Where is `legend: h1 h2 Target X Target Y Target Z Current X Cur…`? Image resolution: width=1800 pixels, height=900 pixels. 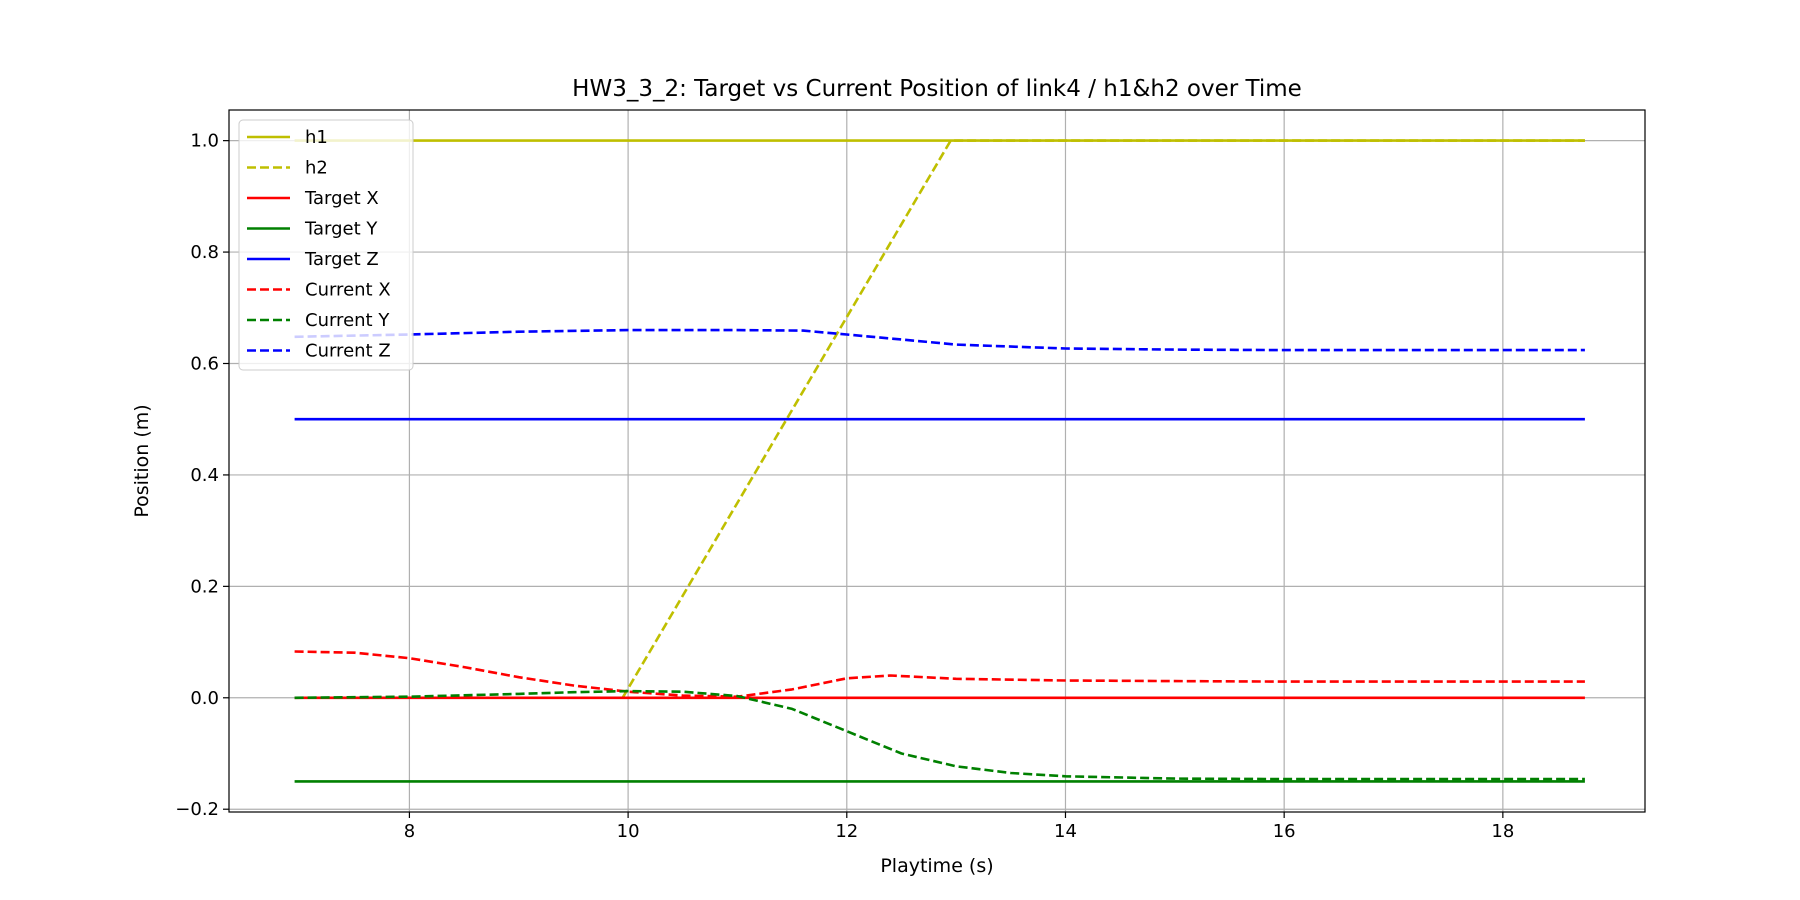
legend: h1 h2 Target X Target Y Target Z Current X Cur… is located at coordinates (326, 245).